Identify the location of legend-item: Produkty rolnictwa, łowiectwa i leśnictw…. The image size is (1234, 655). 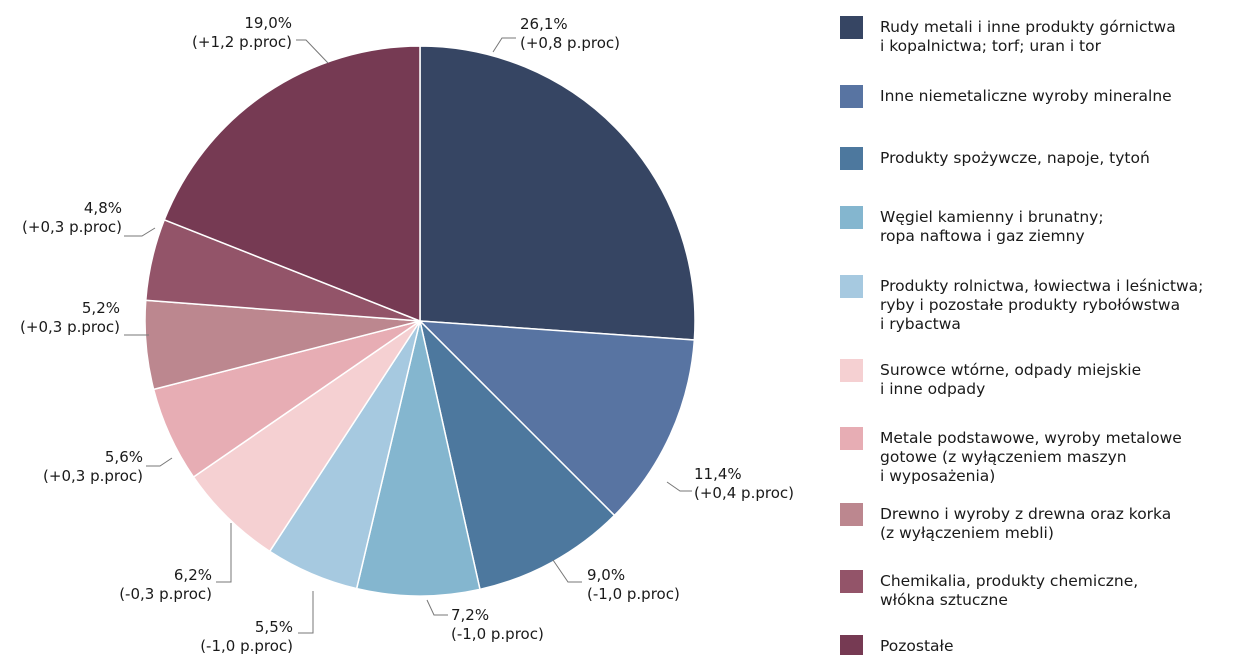
(1021, 304).